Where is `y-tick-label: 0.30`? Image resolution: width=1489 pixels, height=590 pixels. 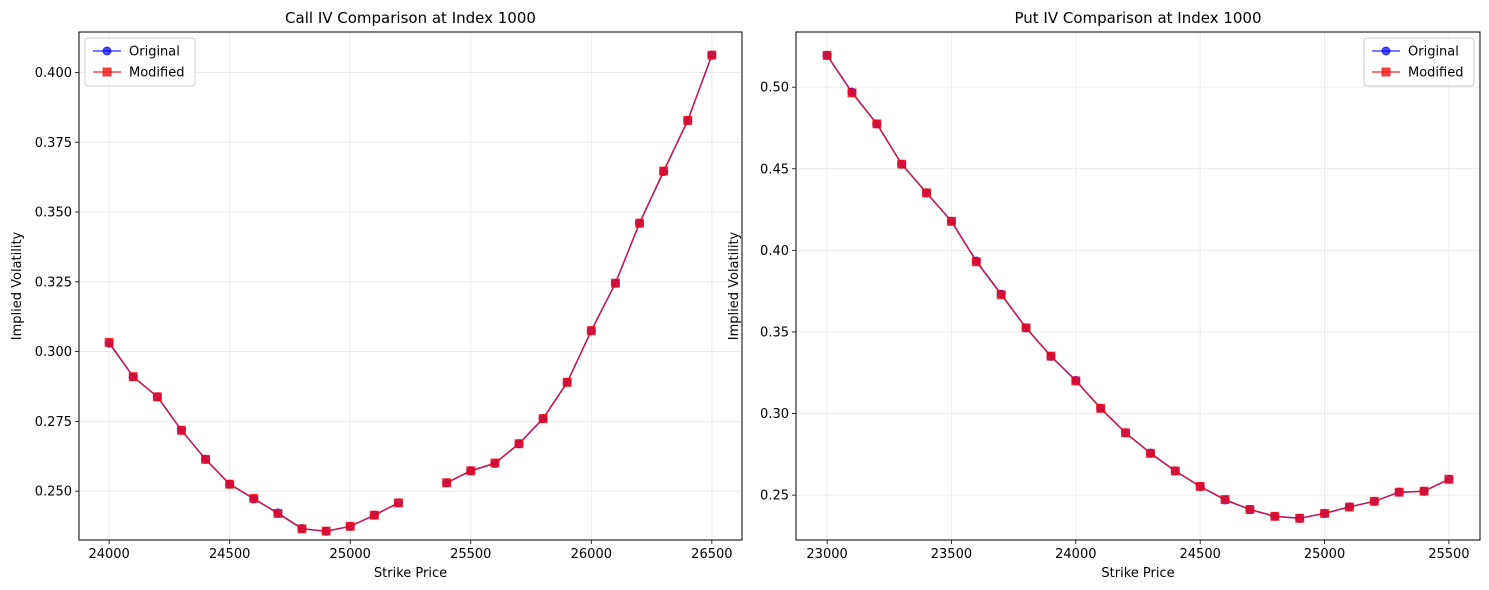 y-tick-label: 0.30 is located at coordinates (774, 414).